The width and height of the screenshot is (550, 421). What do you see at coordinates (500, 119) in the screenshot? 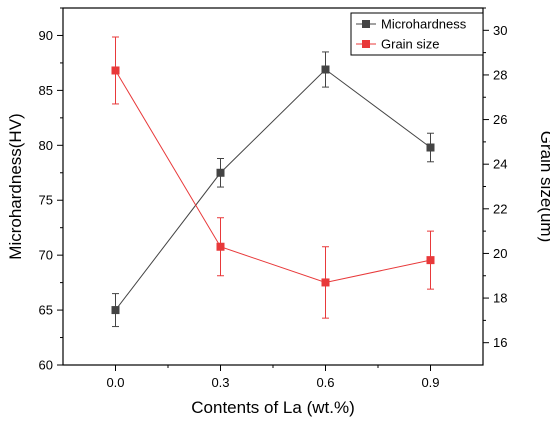
I see `right-y-tick-label: 26` at bounding box center [500, 119].